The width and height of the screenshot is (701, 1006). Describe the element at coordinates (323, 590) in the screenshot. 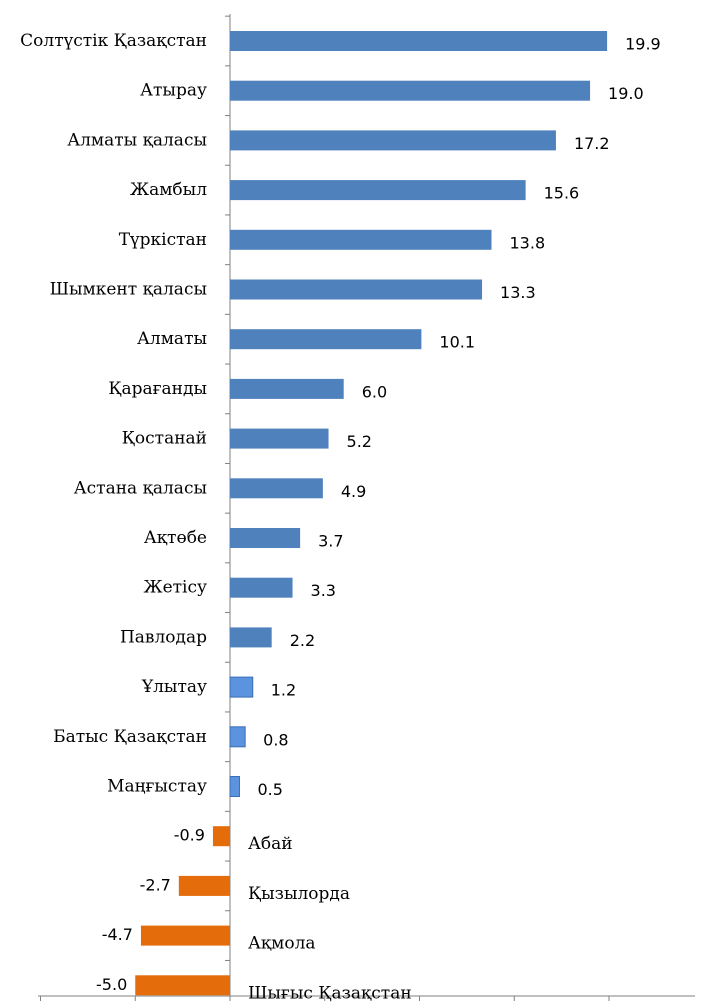

I see `value-label: 3.3` at that location.